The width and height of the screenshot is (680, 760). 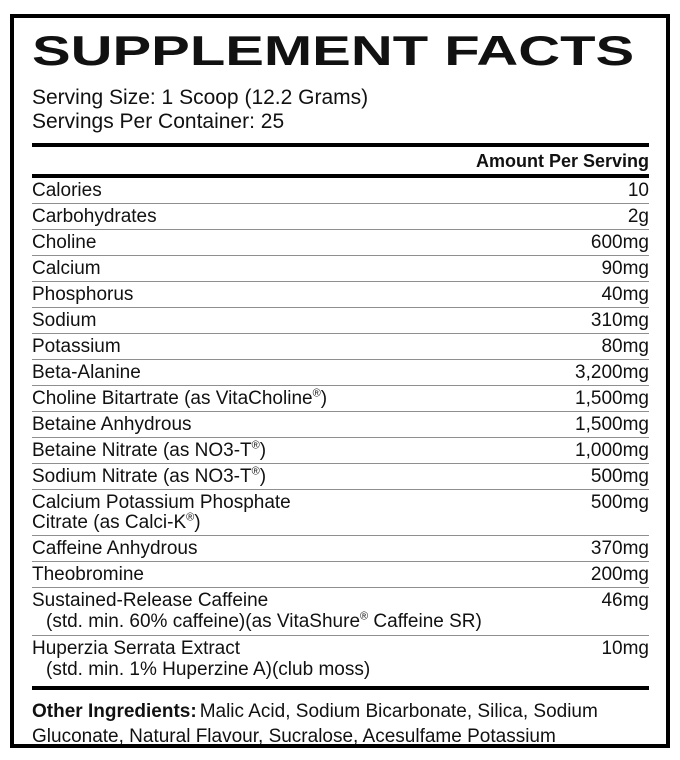 I want to click on table-row: Potassium 80mg, so click(x=340, y=347).